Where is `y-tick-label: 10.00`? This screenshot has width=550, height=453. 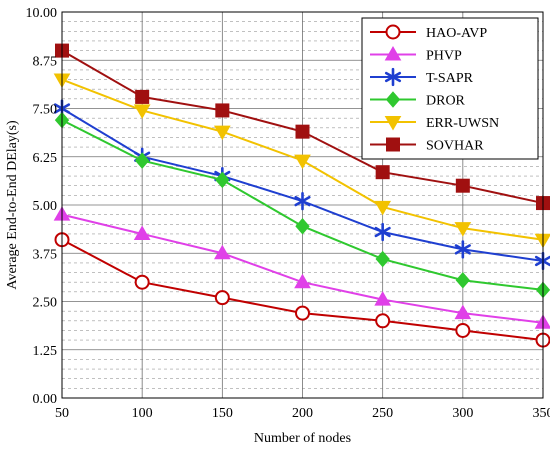 y-tick-label: 10.00 is located at coordinates (42, 13).